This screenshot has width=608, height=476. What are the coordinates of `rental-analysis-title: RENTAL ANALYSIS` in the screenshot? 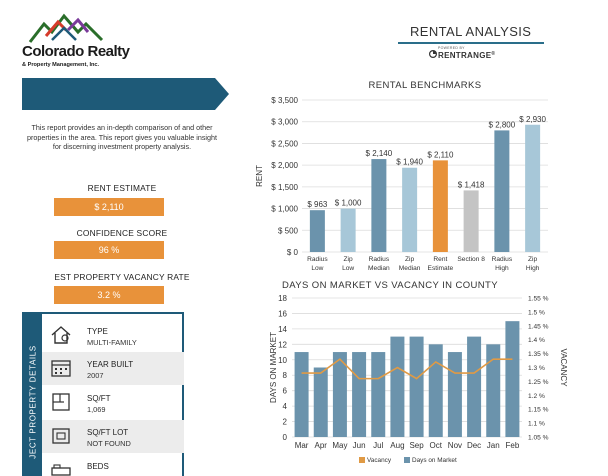 It's located at (471, 31).